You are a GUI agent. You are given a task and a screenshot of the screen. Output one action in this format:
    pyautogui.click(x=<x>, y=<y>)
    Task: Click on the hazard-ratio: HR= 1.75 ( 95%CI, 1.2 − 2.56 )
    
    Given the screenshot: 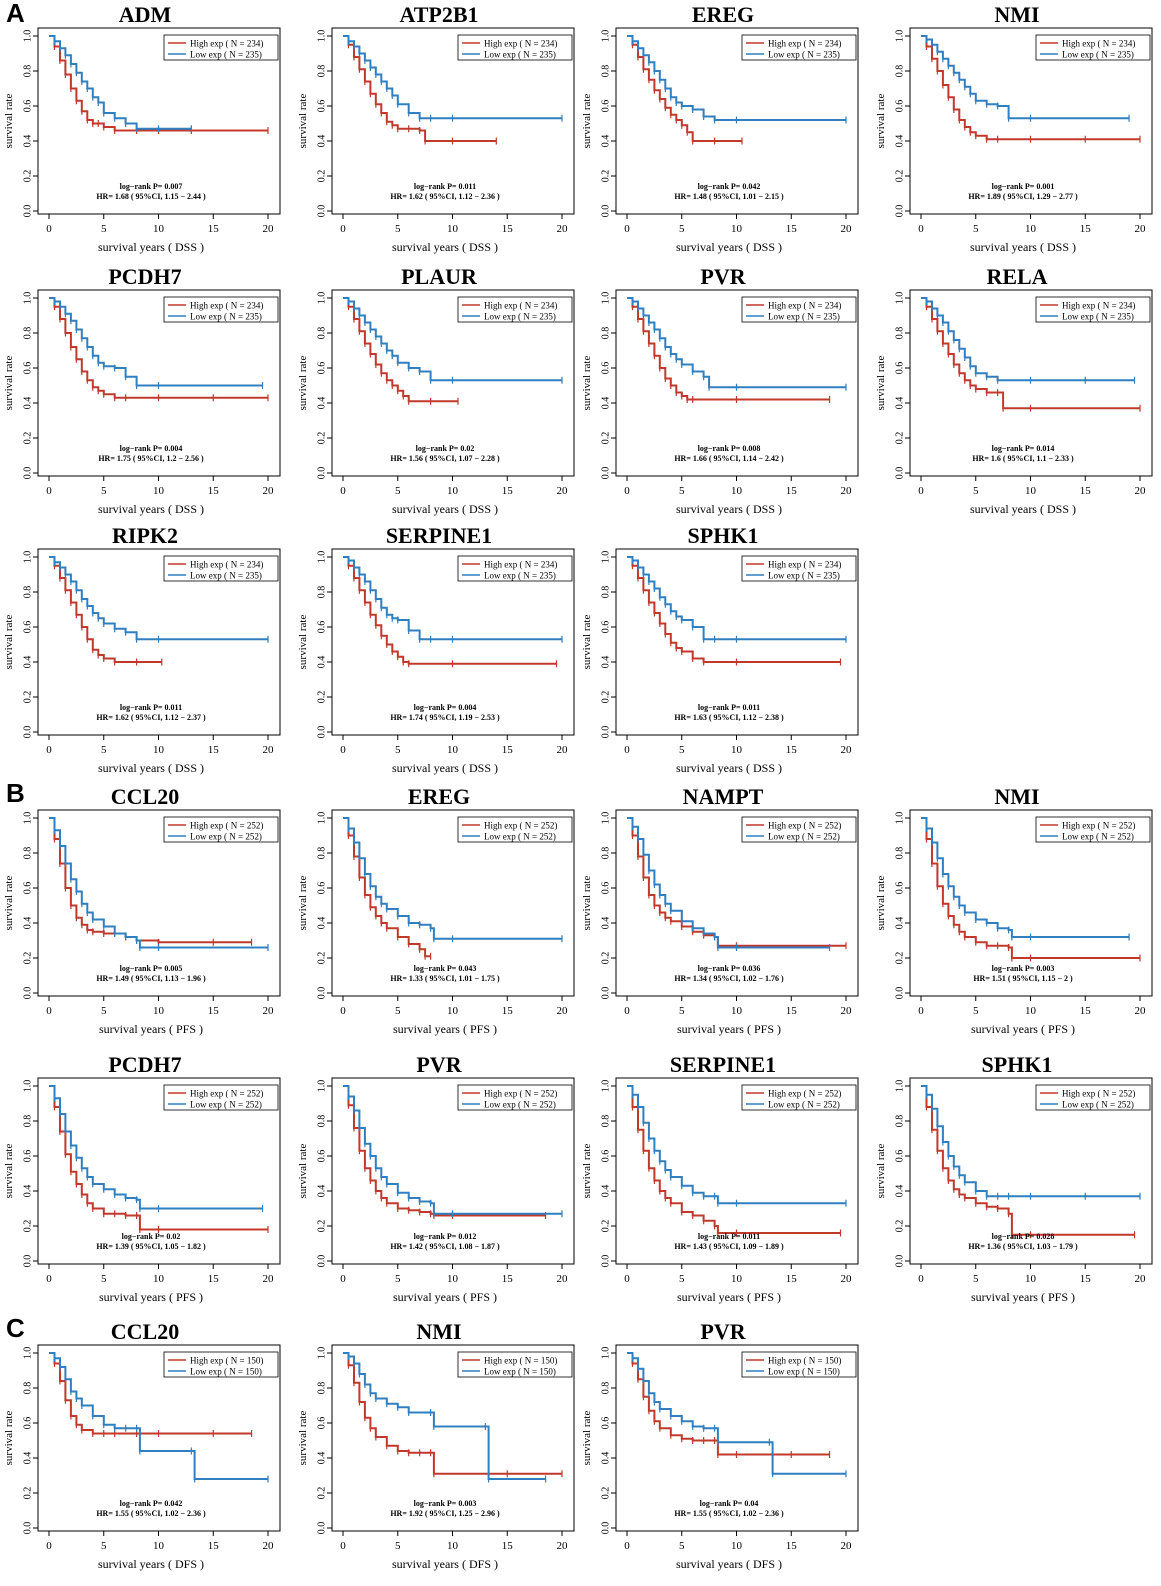 What is the action you would take?
    pyautogui.click(x=151, y=458)
    